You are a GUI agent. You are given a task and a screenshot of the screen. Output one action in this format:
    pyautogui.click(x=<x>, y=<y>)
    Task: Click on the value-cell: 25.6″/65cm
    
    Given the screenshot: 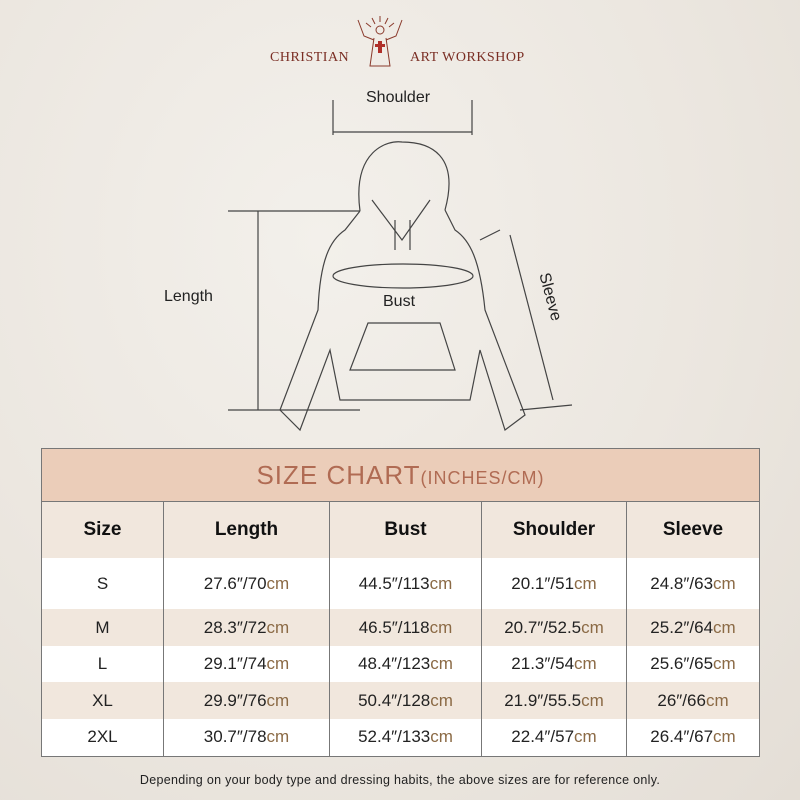 What is the action you would take?
    pyautogui.click(x=693, y=664)
    